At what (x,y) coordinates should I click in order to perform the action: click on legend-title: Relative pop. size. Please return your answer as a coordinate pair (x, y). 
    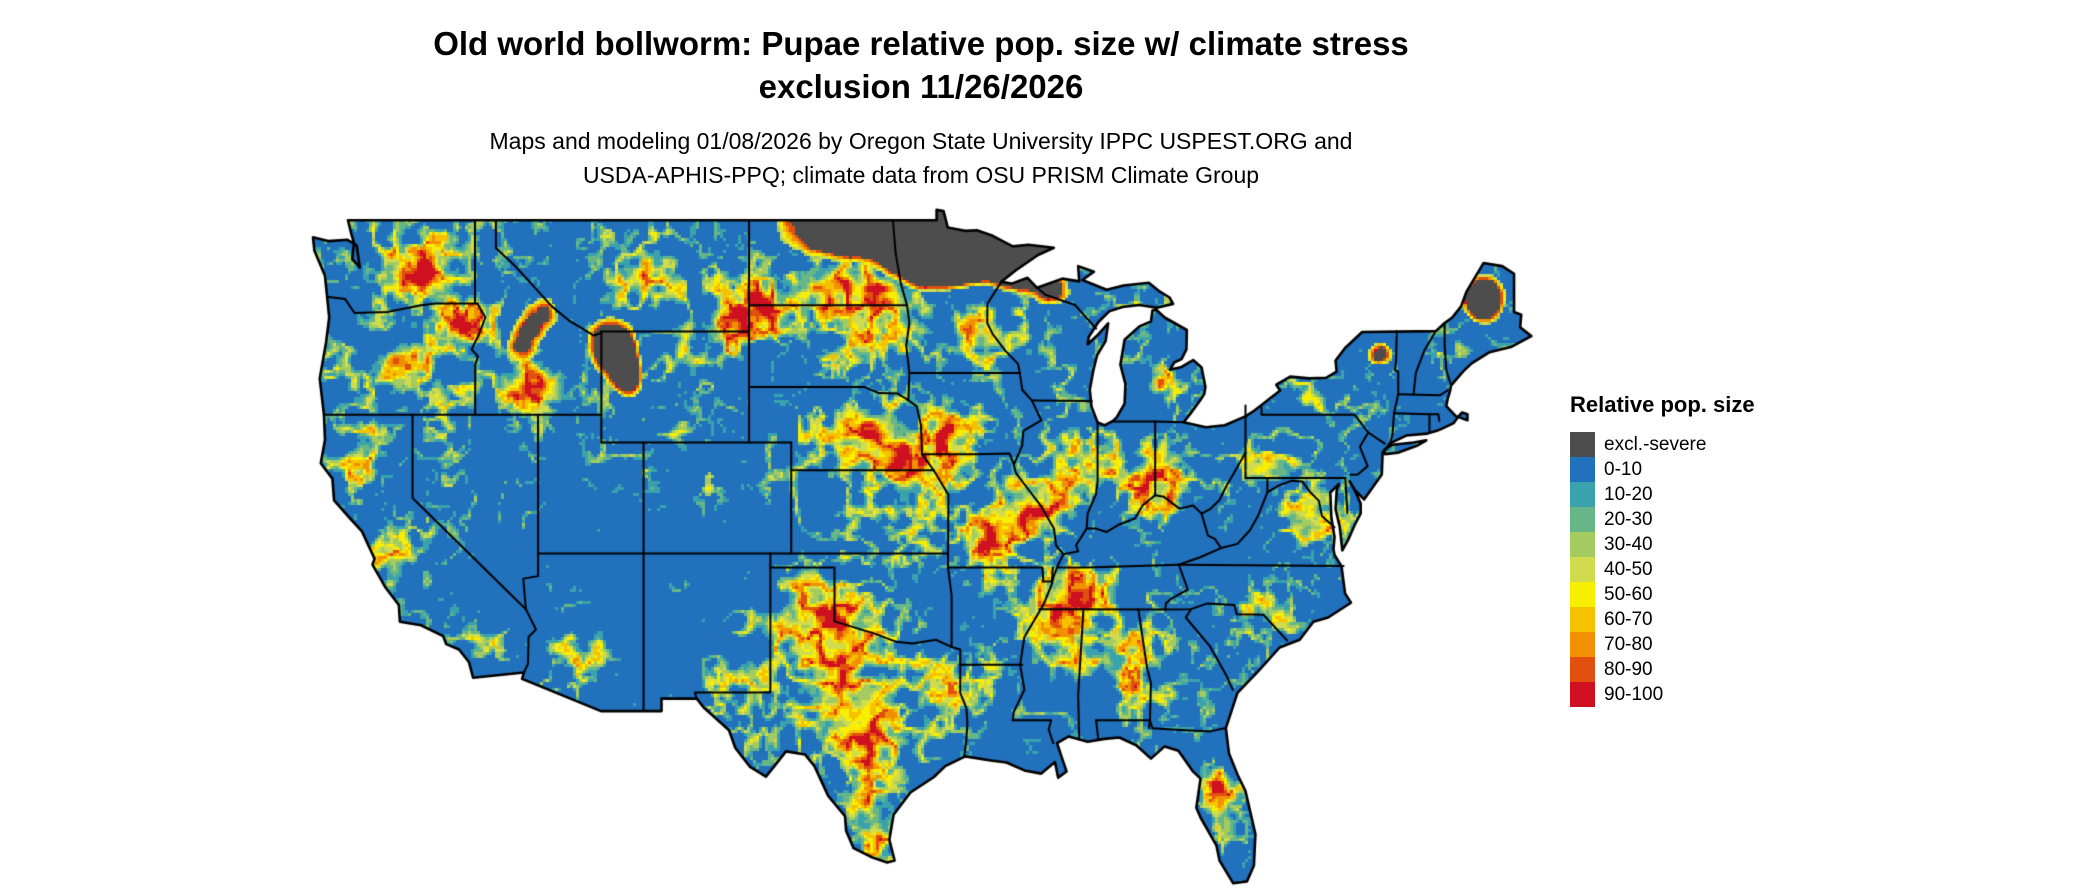
    Looking at the image, I should click on (1662, 404).